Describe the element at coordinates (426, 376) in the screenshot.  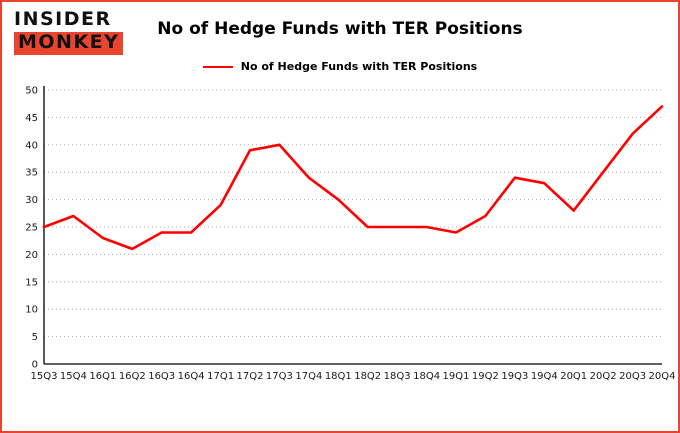
I see `svg-text: 18Q4` at that location.